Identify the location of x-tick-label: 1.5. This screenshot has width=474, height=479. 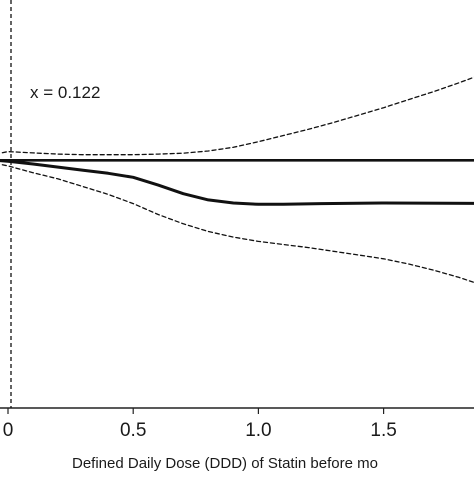
(383, 430).